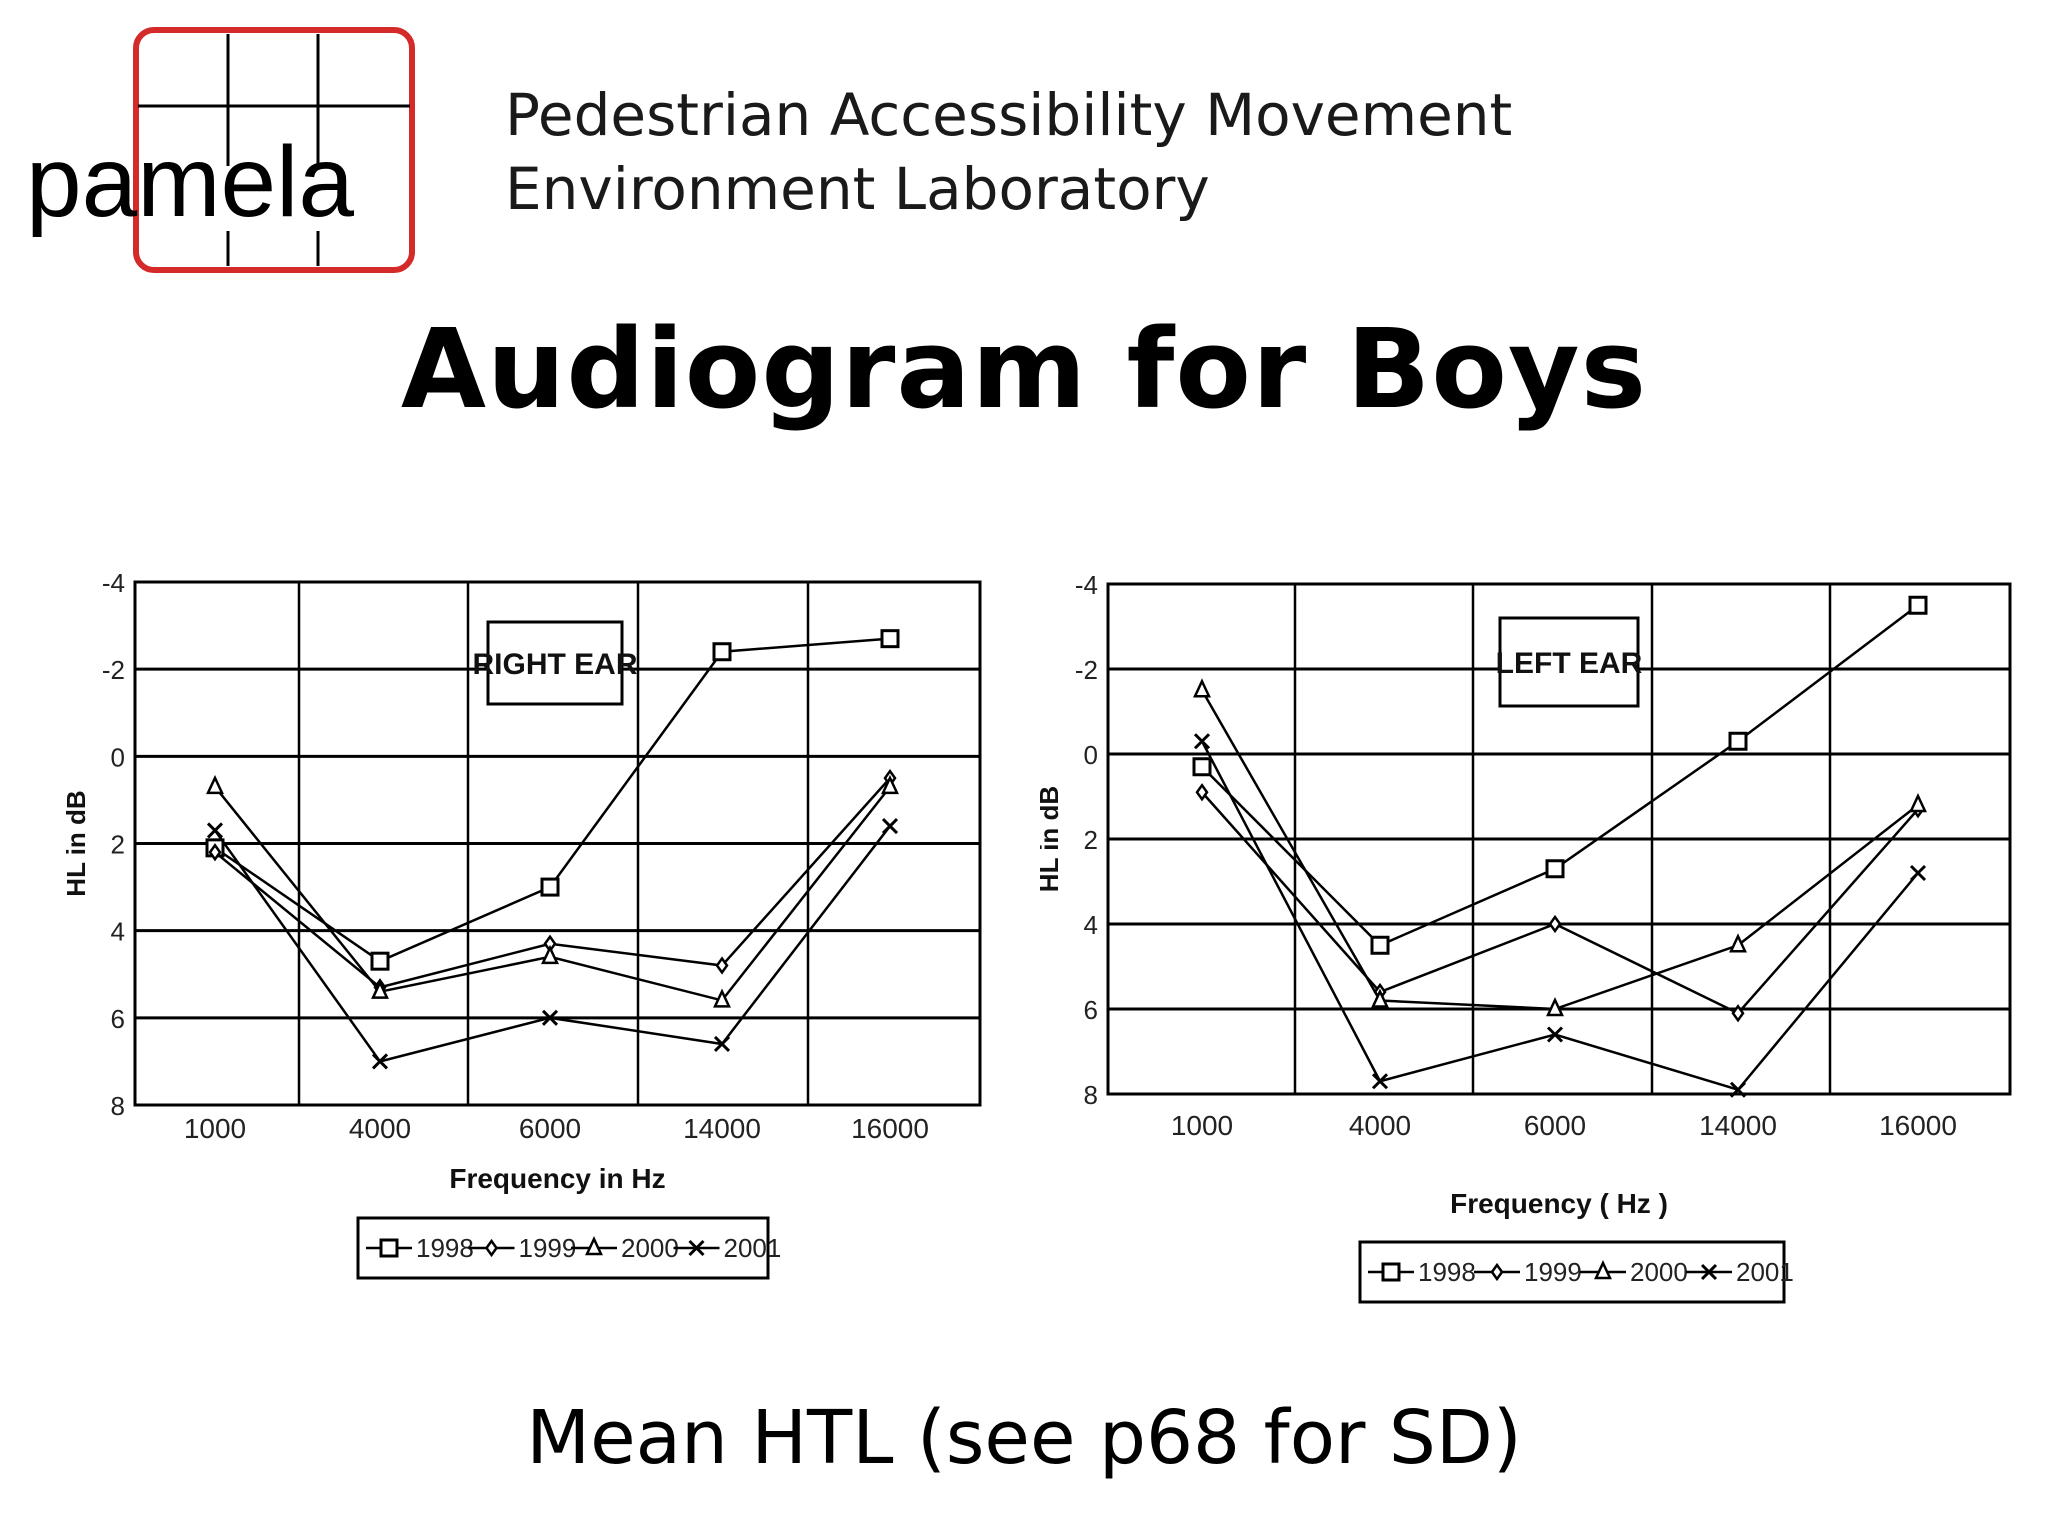  Describe the element at coordinates (1559, 1203) in the screenshot. I see `x-axis-title: Frequency ( Hz )` at that location.